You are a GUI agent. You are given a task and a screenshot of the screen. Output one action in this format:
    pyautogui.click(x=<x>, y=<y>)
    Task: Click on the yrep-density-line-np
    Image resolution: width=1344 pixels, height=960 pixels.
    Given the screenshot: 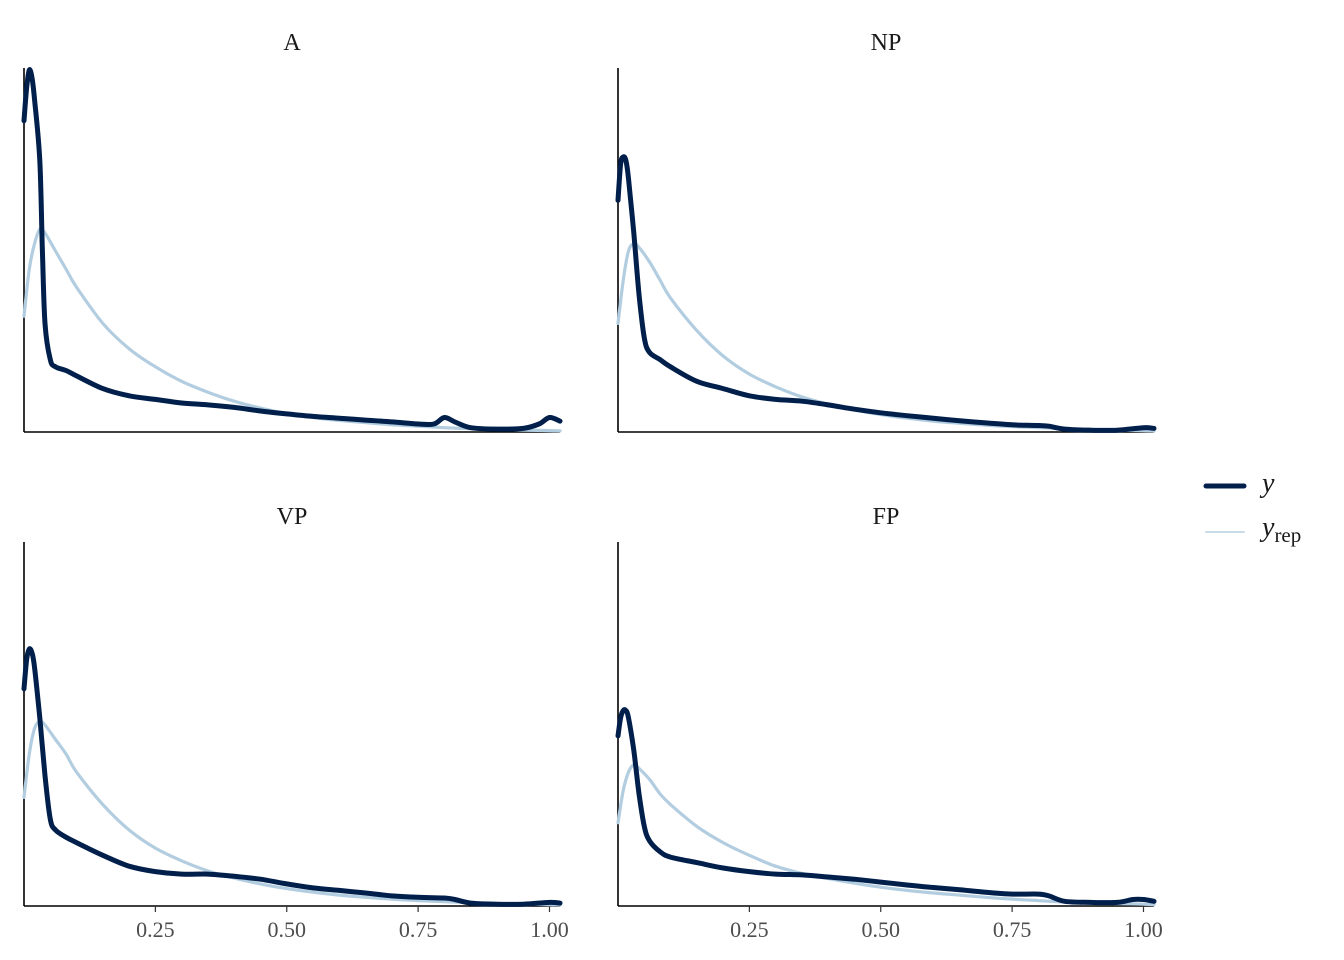 What is the action you would take?
    pyautogui.click(x=886, y=337)
    